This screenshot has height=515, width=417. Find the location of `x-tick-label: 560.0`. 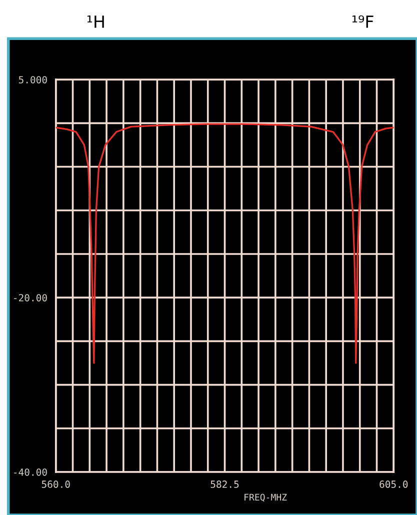

x-tick-label: 560.0 is located at coordinates (56, 484).